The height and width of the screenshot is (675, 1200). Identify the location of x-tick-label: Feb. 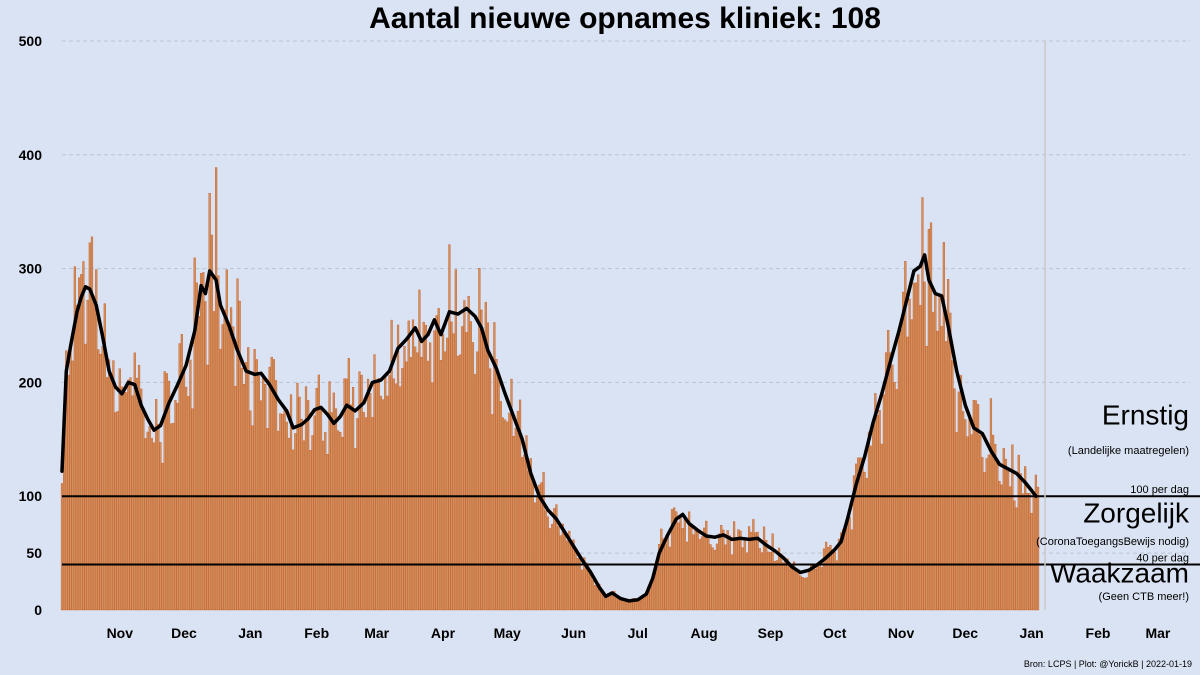
(1098, 633).